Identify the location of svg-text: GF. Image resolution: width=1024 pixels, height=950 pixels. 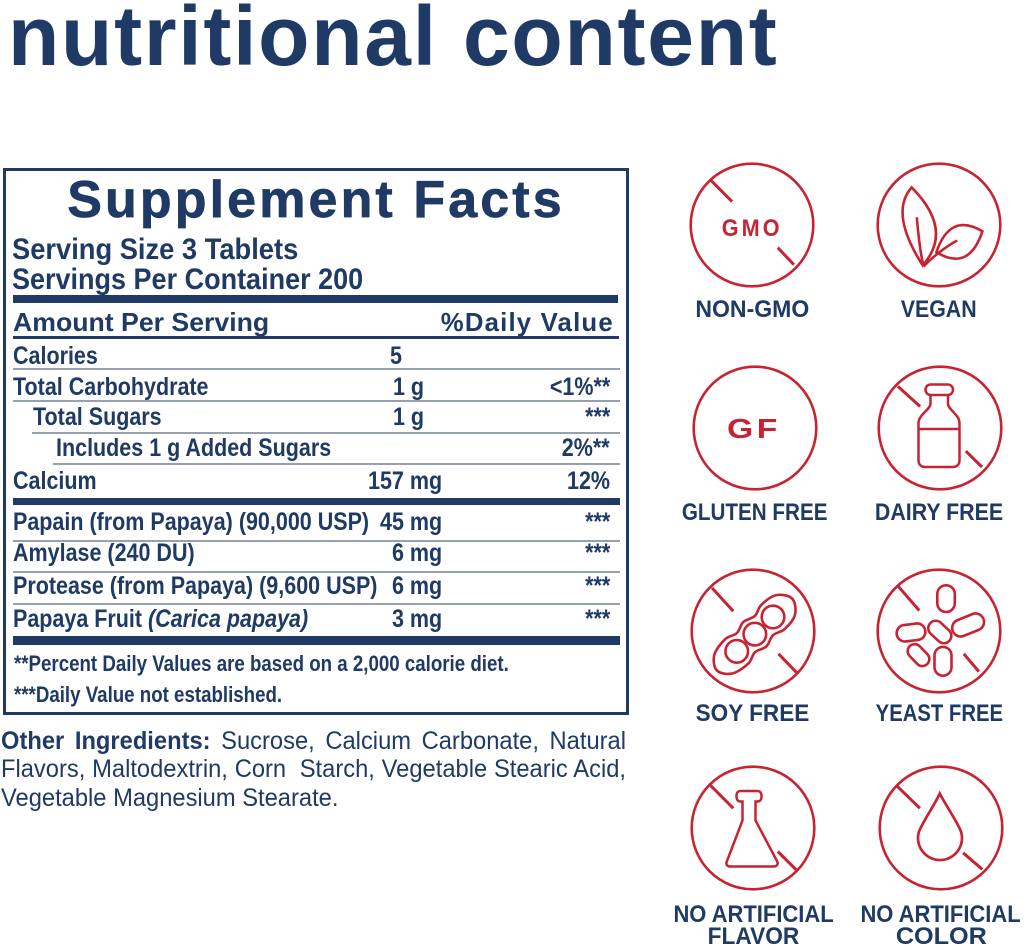
(754, 428).